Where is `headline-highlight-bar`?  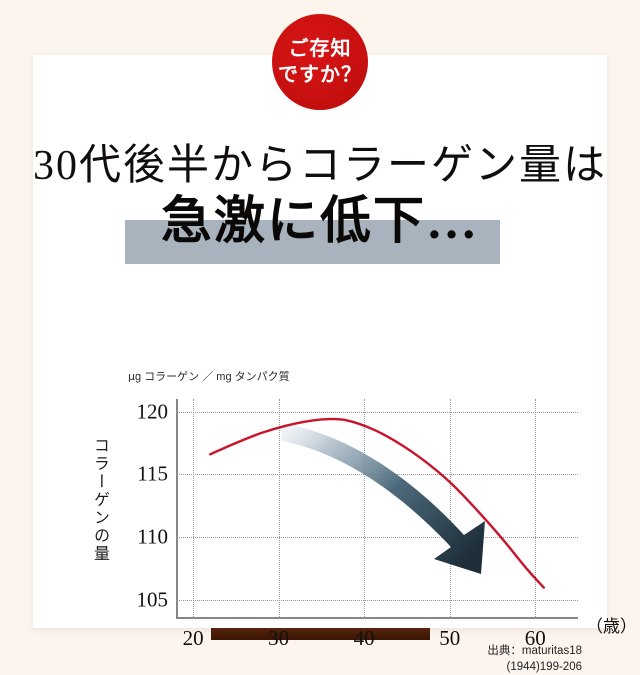 headline-highlight-bar is located at coordinates (312, 242).